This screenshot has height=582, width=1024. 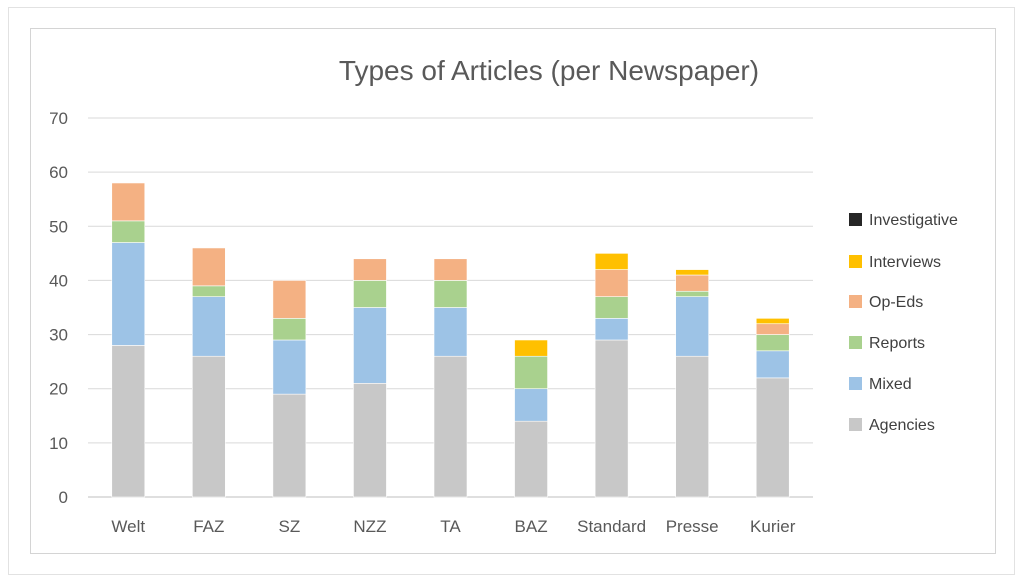 What do you see at coordinates (58, 172) in the screenshot?
I see `y-tick-label: 60` at bounding box center [58, 172].